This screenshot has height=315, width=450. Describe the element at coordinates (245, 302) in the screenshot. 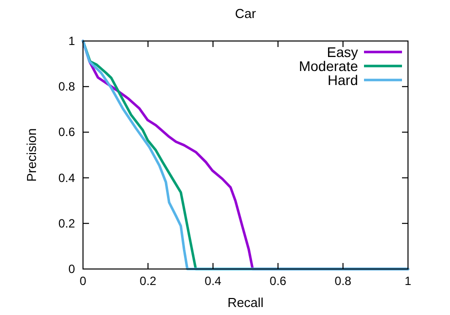

I see `x-axis-title: Recall` at that location.